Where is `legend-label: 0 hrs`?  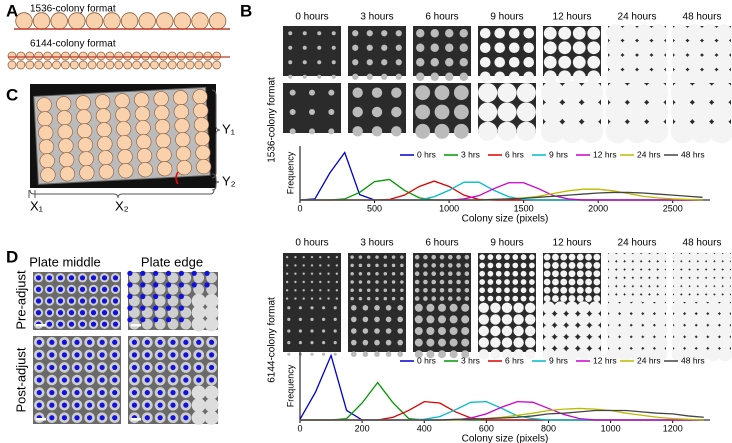 legend-label: 0 hrs is located at coordinates (426, 154).